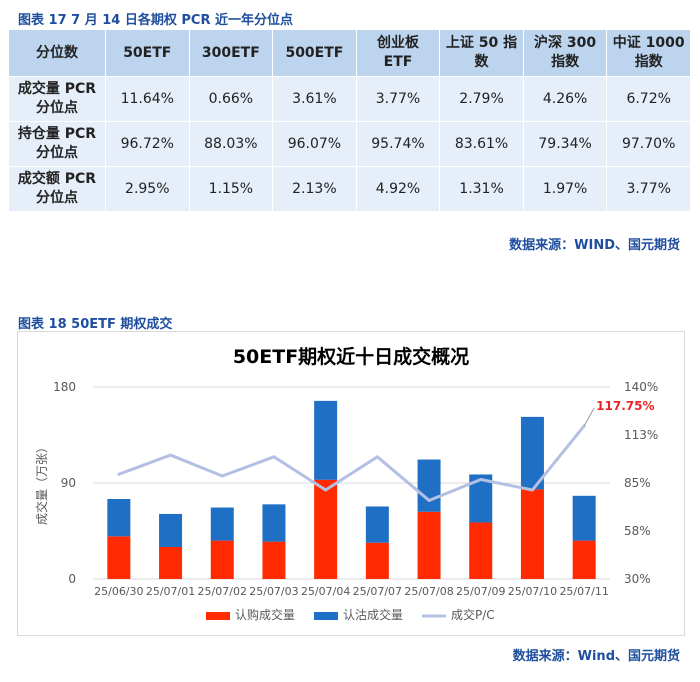 The image size is (700, 682). What do you see at coordinates (265, 614) in the screenshot?
I see `legend-label-call: 认购成交量` at bounding box center [265, 614].